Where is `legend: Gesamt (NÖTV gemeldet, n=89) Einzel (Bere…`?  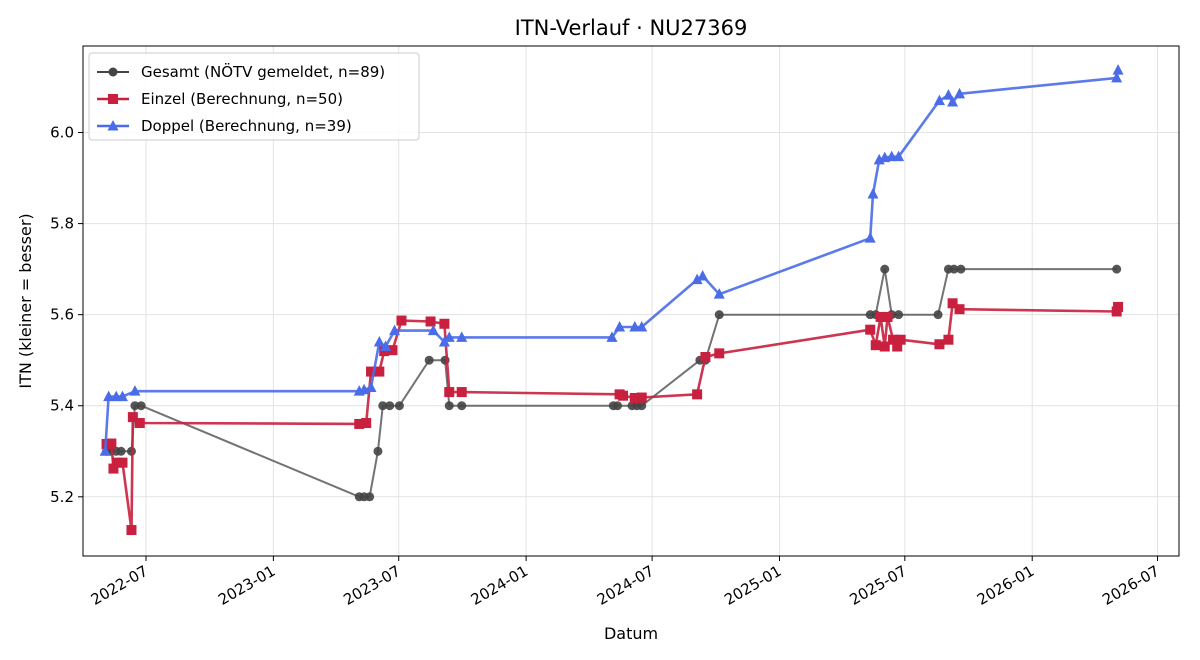
legend: Gesamt (NÖTV gemeldet, n=89) Einzel (Bere… is located at coordinates (254, 96).